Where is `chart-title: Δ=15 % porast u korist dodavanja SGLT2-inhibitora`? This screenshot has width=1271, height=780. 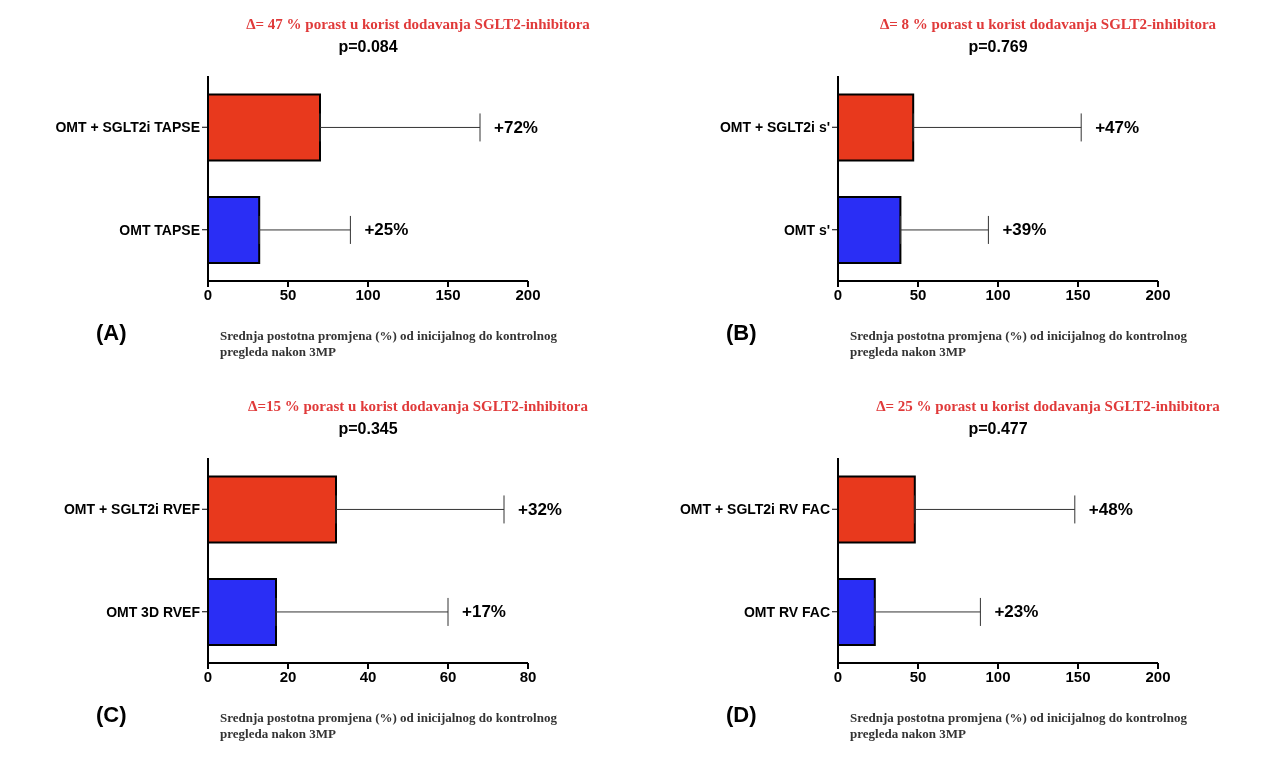
chart-title: Δ=15 % porast u korist dodavanja SGLT2-inhibitora is located at coordinates (418, 406).